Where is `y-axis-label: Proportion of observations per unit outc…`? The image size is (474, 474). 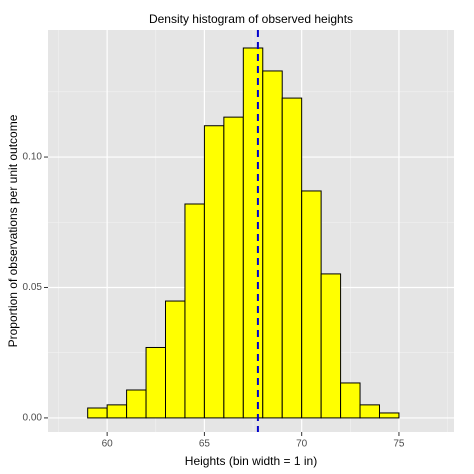
y-axis-label: Proportion of observations per unit outc… is located at coordinates (13, 230).